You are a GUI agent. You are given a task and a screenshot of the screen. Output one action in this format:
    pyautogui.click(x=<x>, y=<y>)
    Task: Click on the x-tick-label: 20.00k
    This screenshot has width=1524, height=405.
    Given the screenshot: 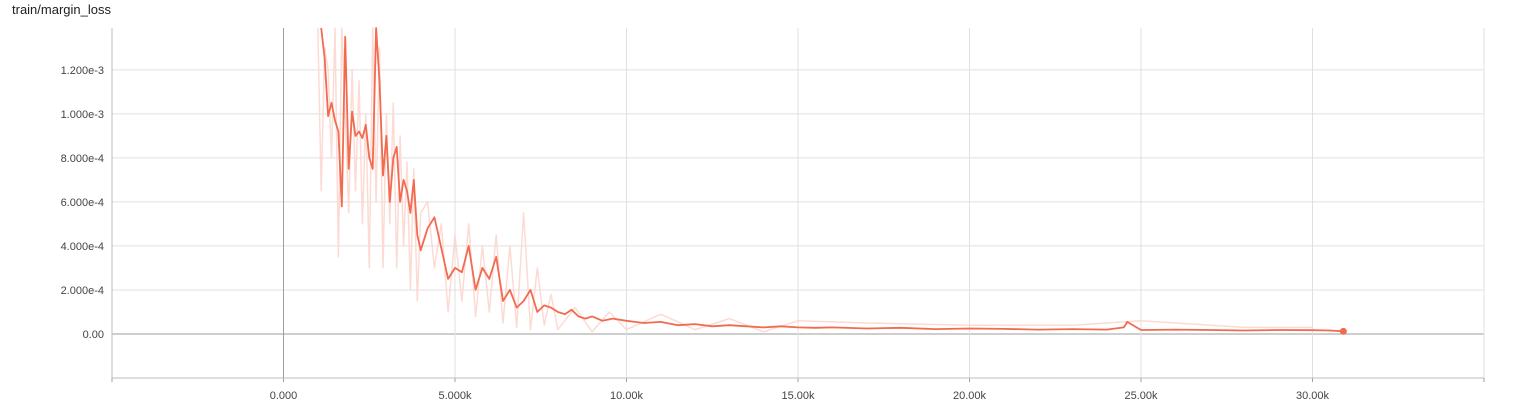 What is the action you would take?
    pyautogui.click(x=970, y=396)
    